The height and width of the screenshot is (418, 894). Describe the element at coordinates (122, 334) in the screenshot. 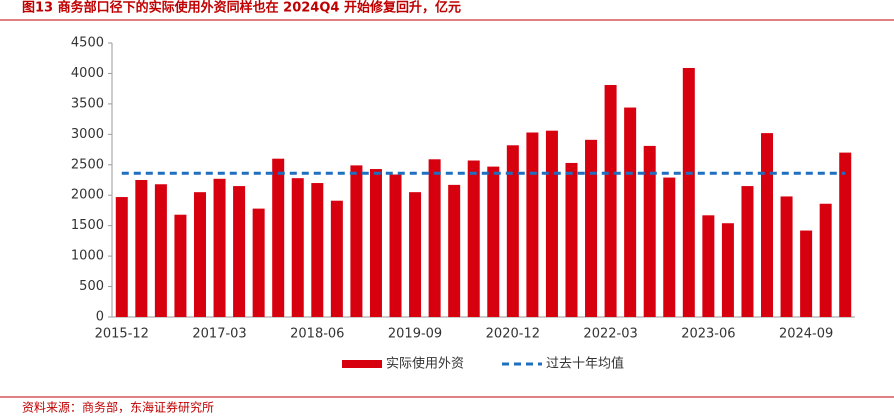

I see `x-tick-label: 2015-12` at that location.